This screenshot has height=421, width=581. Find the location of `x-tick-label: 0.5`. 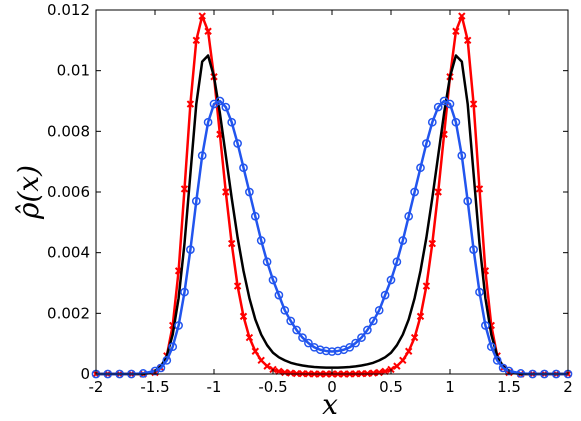

x-tick-label: 0.5 is located at coordinates (391, 387).